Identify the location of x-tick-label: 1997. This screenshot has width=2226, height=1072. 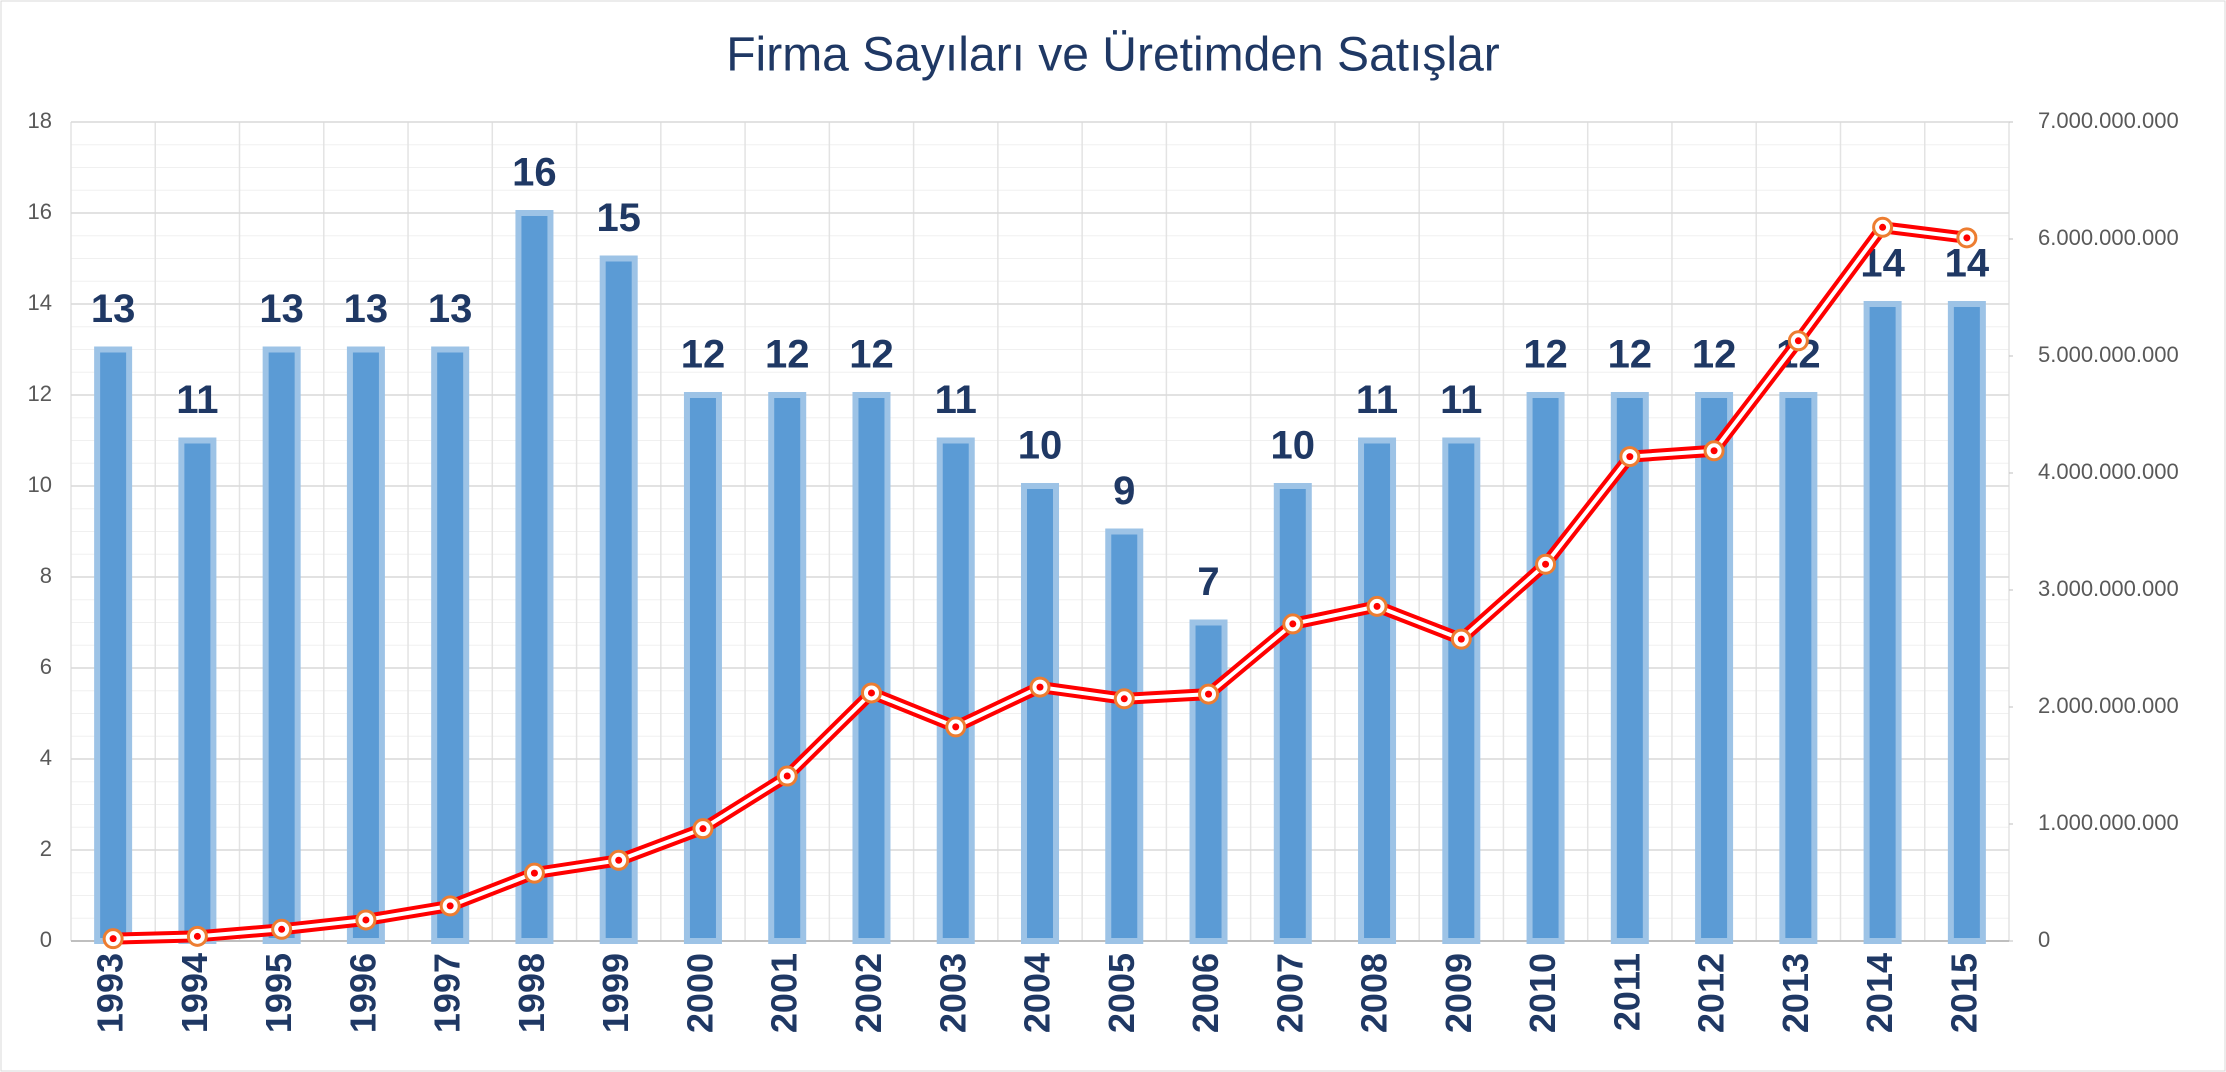
(447, 993).